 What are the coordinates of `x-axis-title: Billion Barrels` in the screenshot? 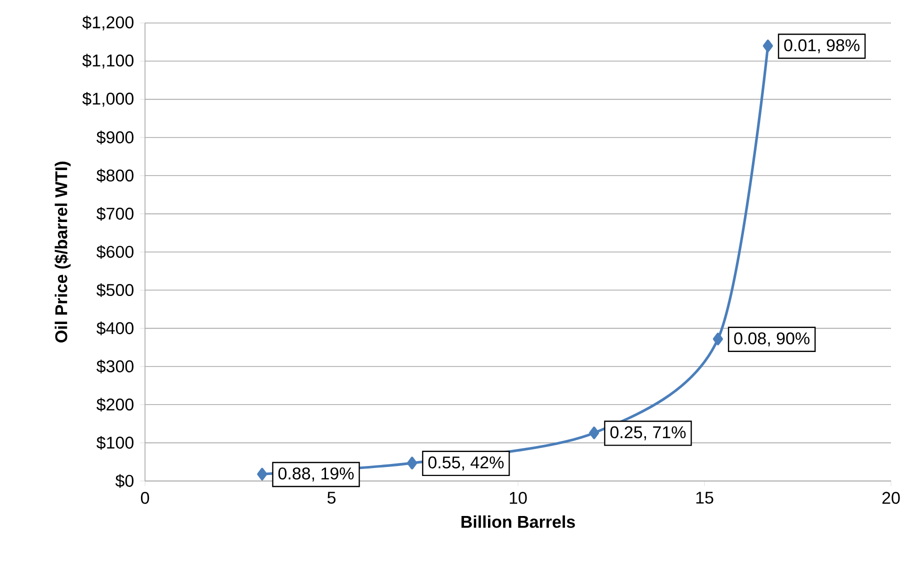 It's located at (518, 521).